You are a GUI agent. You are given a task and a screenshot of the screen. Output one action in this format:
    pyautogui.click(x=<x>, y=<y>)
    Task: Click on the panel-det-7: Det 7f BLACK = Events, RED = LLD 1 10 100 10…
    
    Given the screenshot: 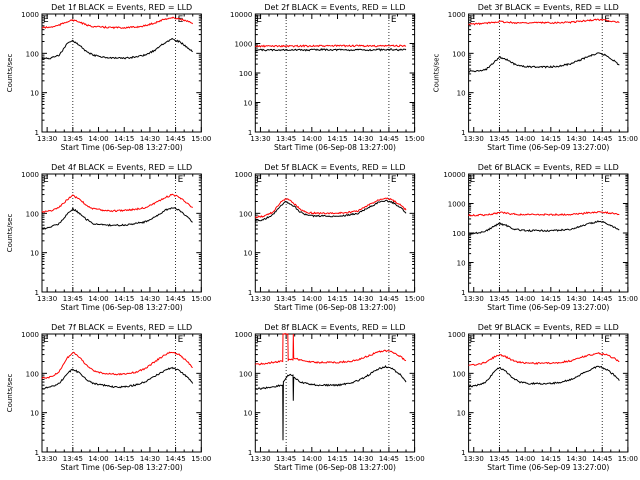 What is the action you would take?
    pyautogui.click(x=108, y=397)
    